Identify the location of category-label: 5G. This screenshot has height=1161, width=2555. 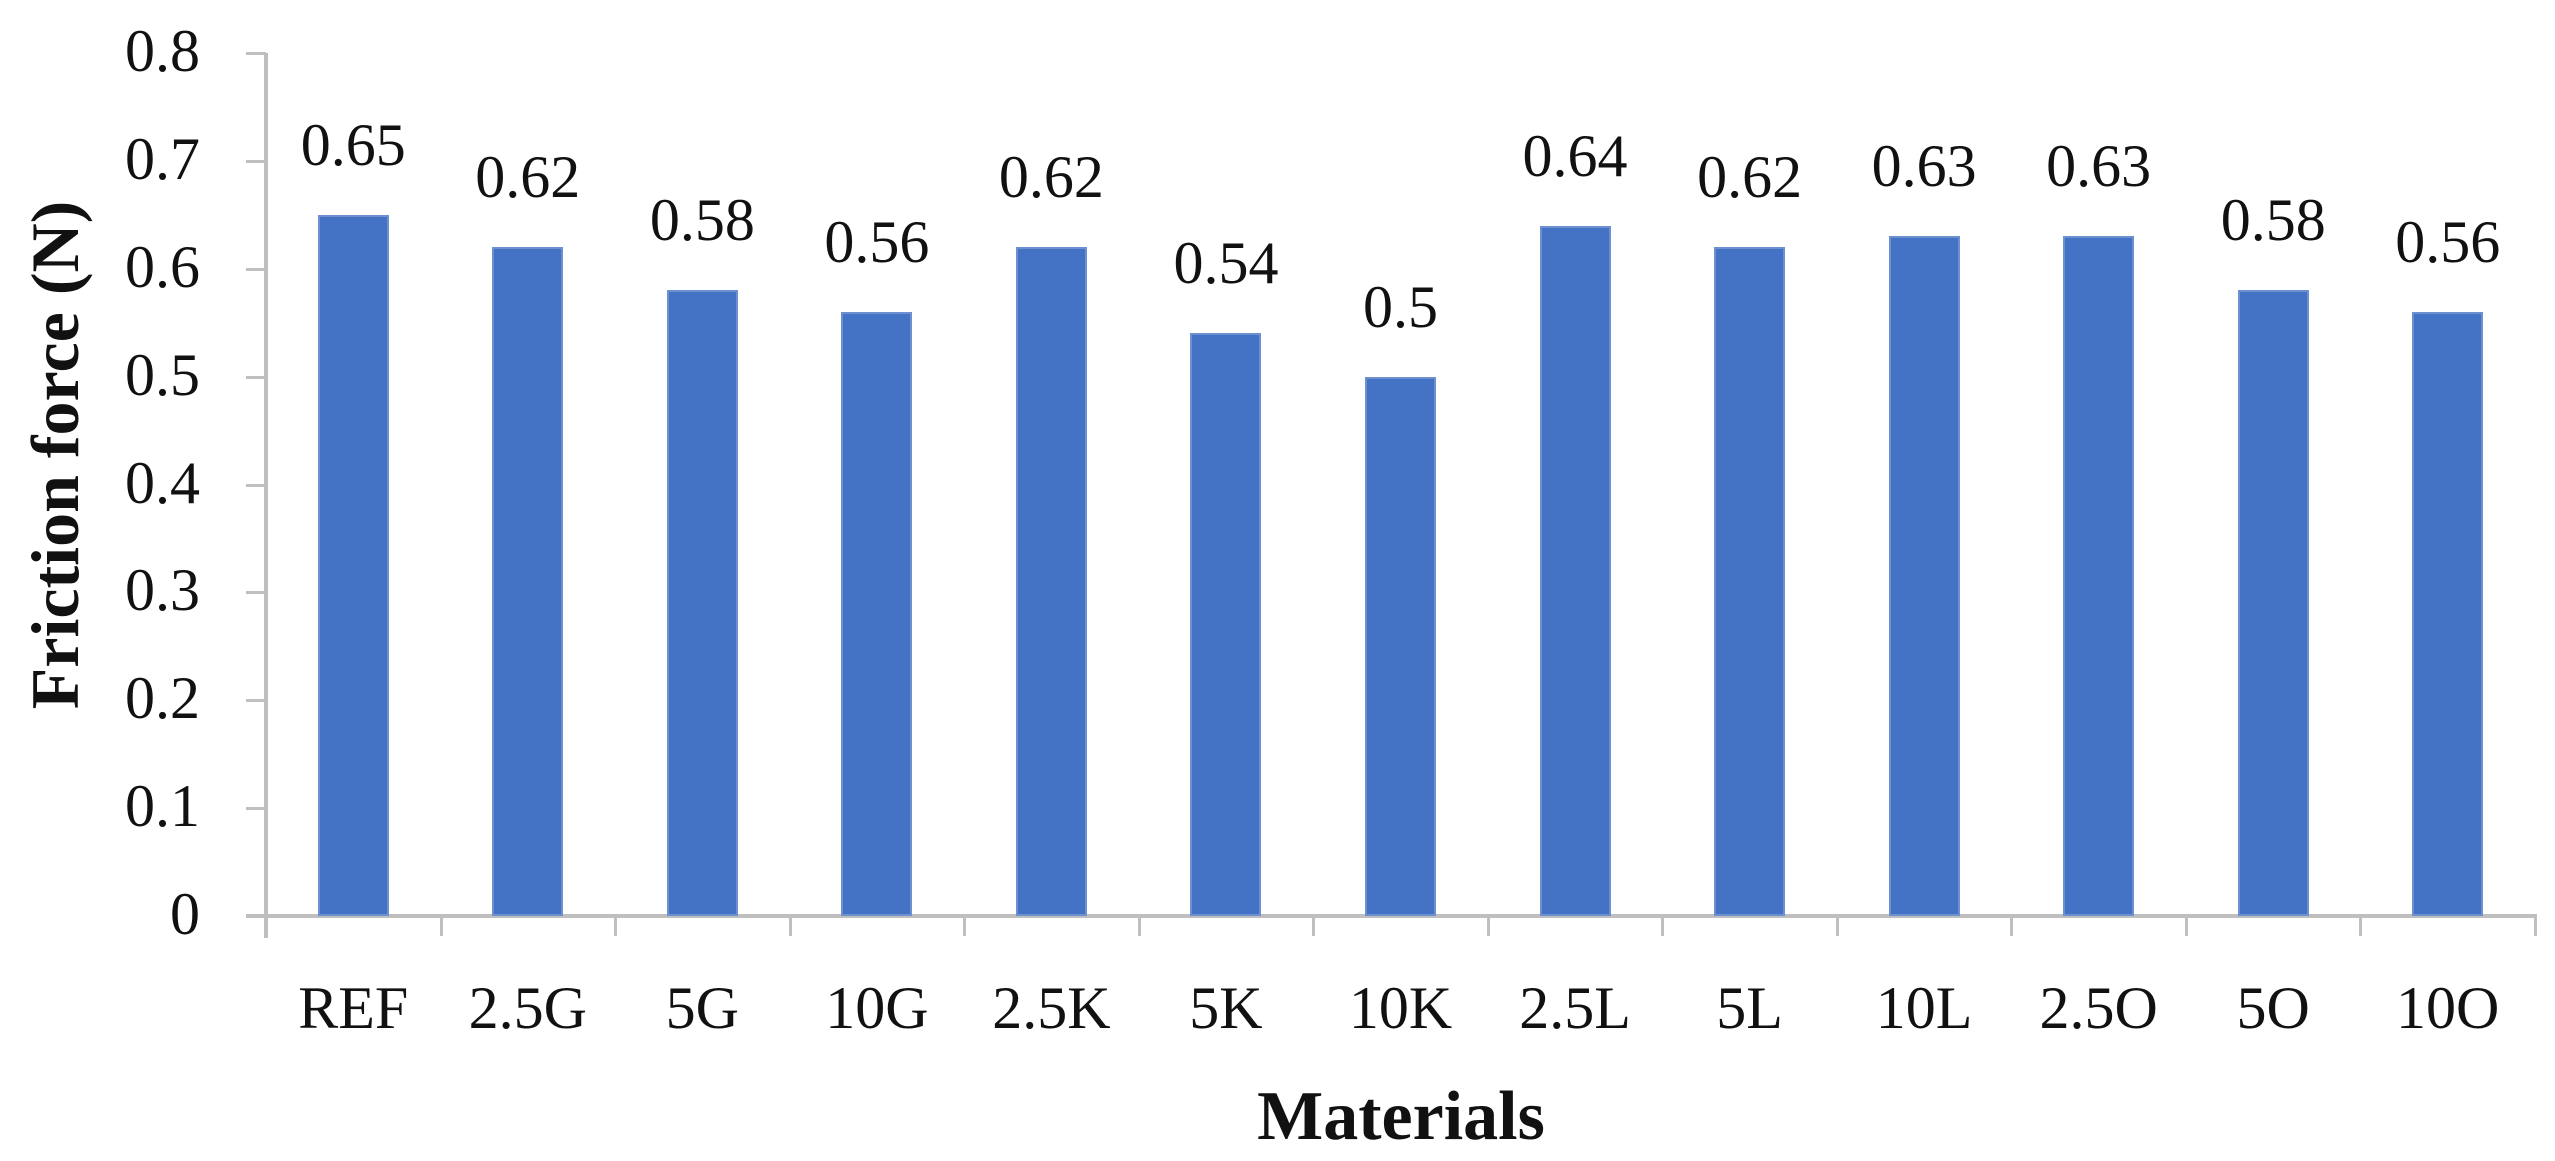
(702, 1008).